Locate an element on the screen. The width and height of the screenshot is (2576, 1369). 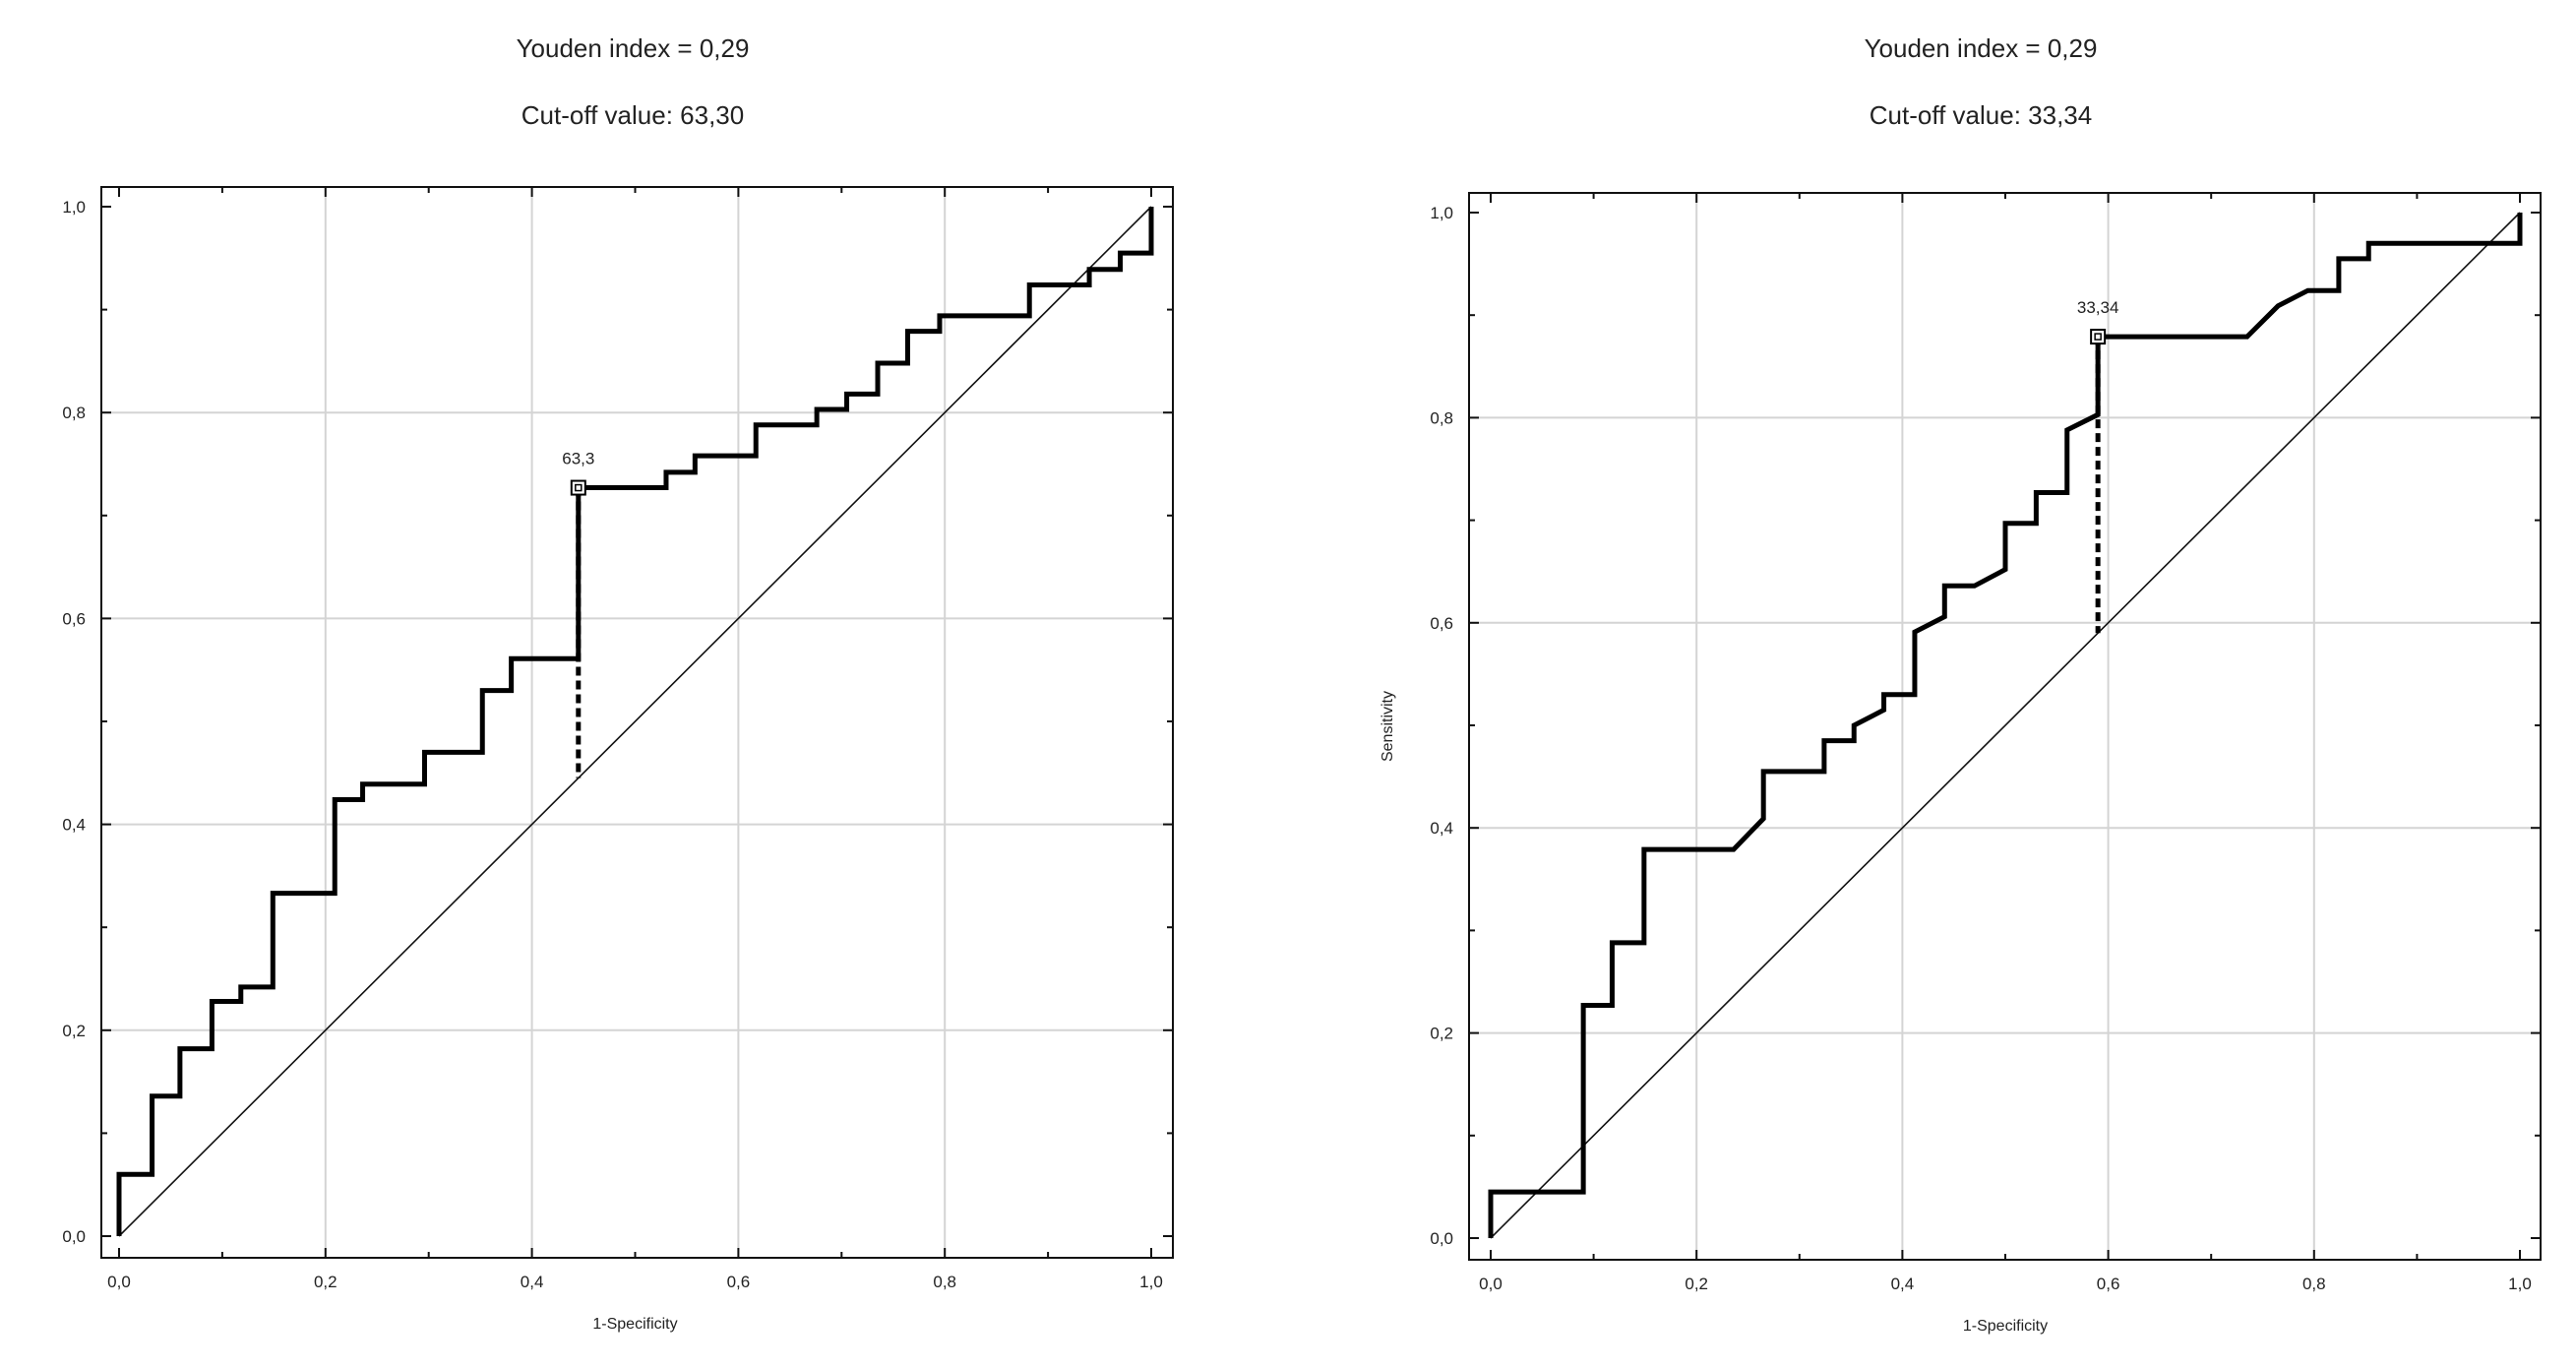
left-x-tick-label-5: 1,0 is located at coordinates (1151, 1282).